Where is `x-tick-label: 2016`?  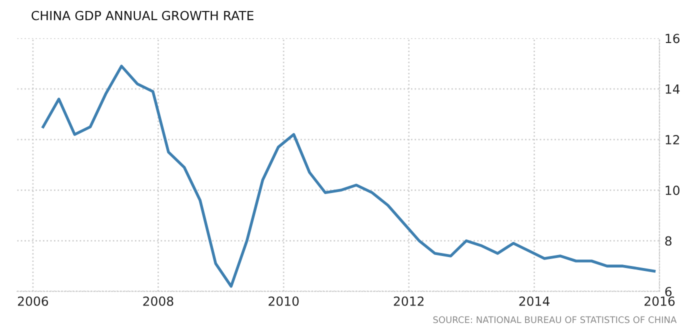
x-tick-label: 2016 is located at coordinates (659, 301).